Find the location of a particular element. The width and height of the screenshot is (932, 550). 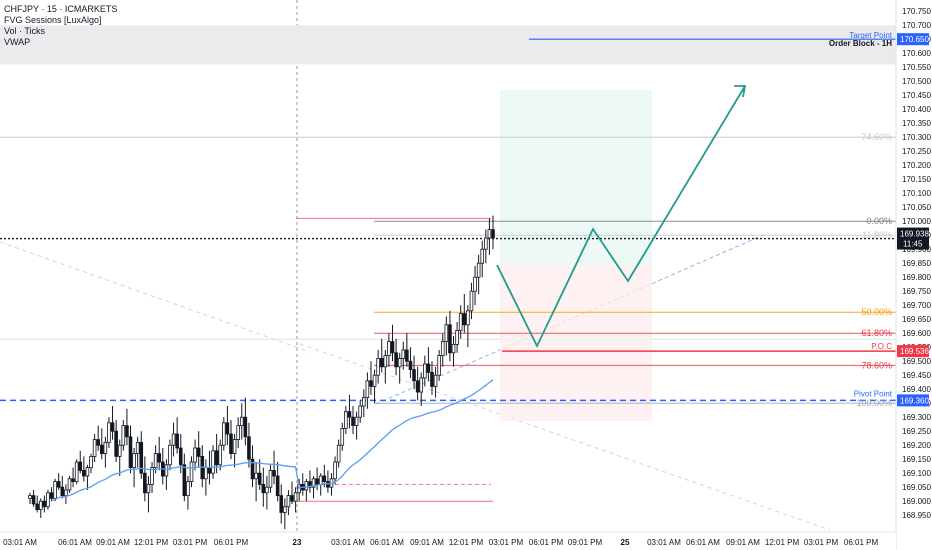

y-tick-12: 170.150 is located at coordinates (916, 179).